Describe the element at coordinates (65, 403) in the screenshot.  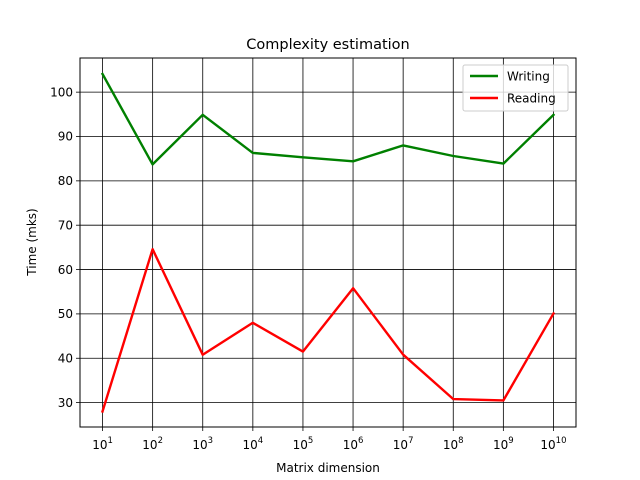
I see `y-tick-label: 30` at that location.